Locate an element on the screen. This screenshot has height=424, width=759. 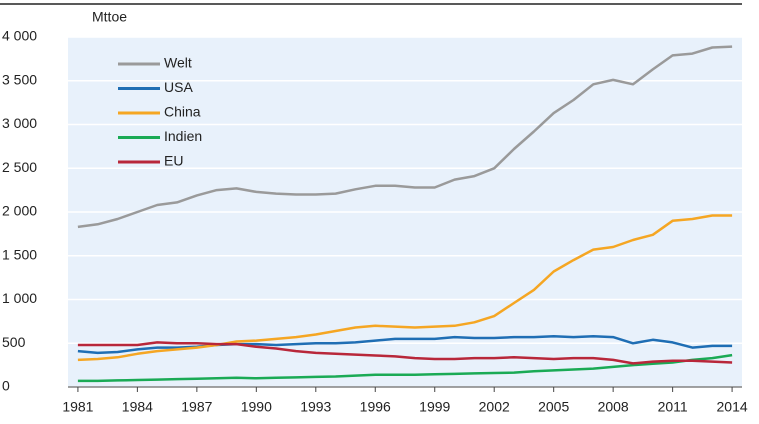
x-tick-label: 2008 is located at coordinates (613, 407).